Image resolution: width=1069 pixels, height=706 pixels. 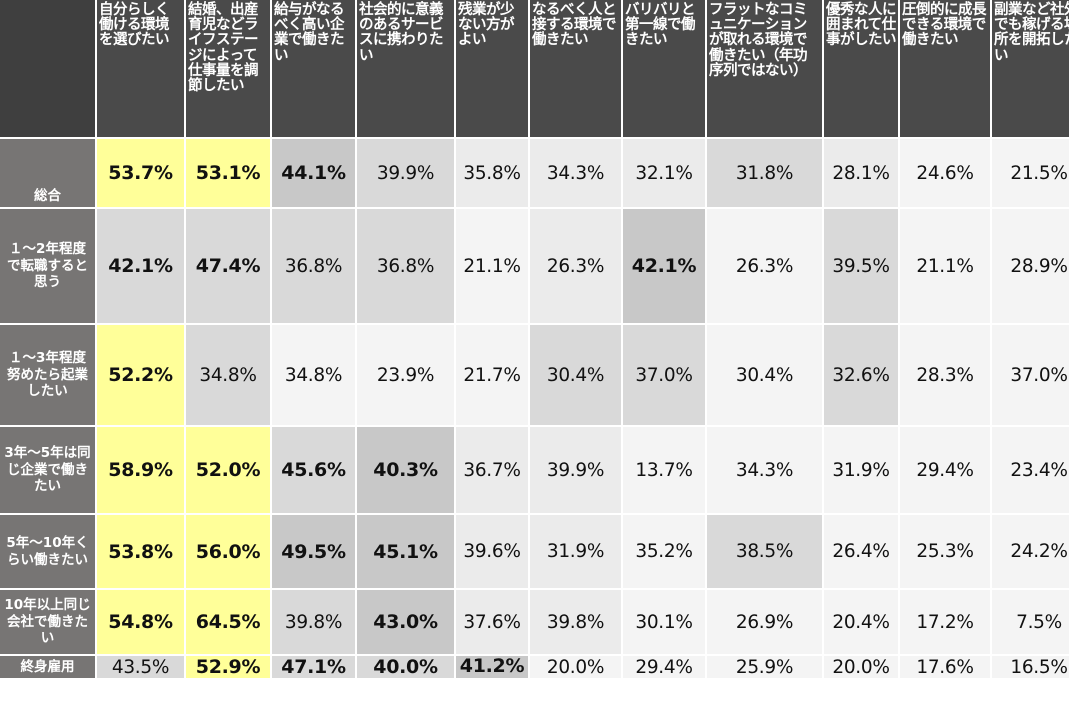 I want to click on table-cell: 53.1%, so click(x=228, y=173).